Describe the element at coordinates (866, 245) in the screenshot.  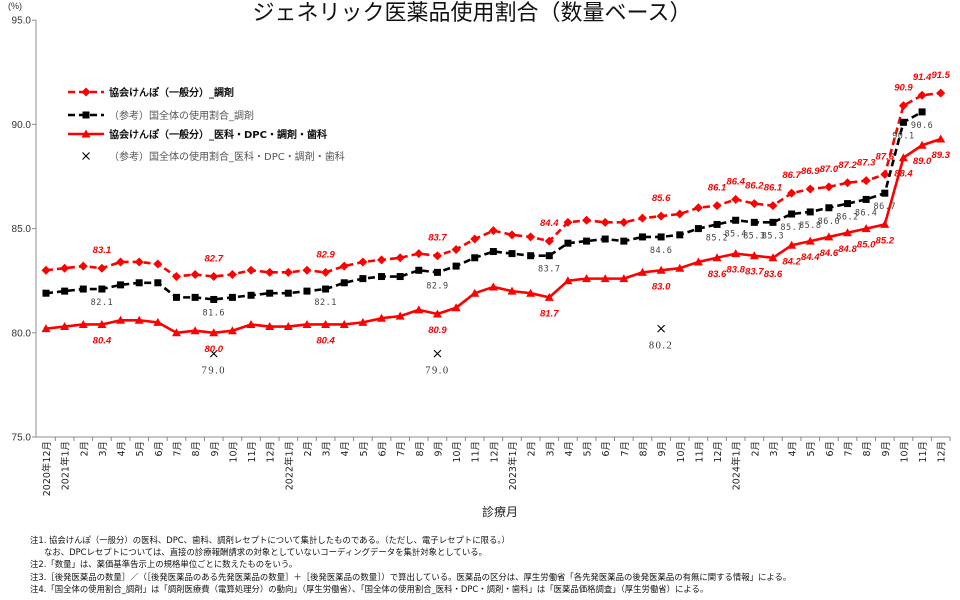
I see `data-label-kyokai-all-claims: 85.0` at that location.